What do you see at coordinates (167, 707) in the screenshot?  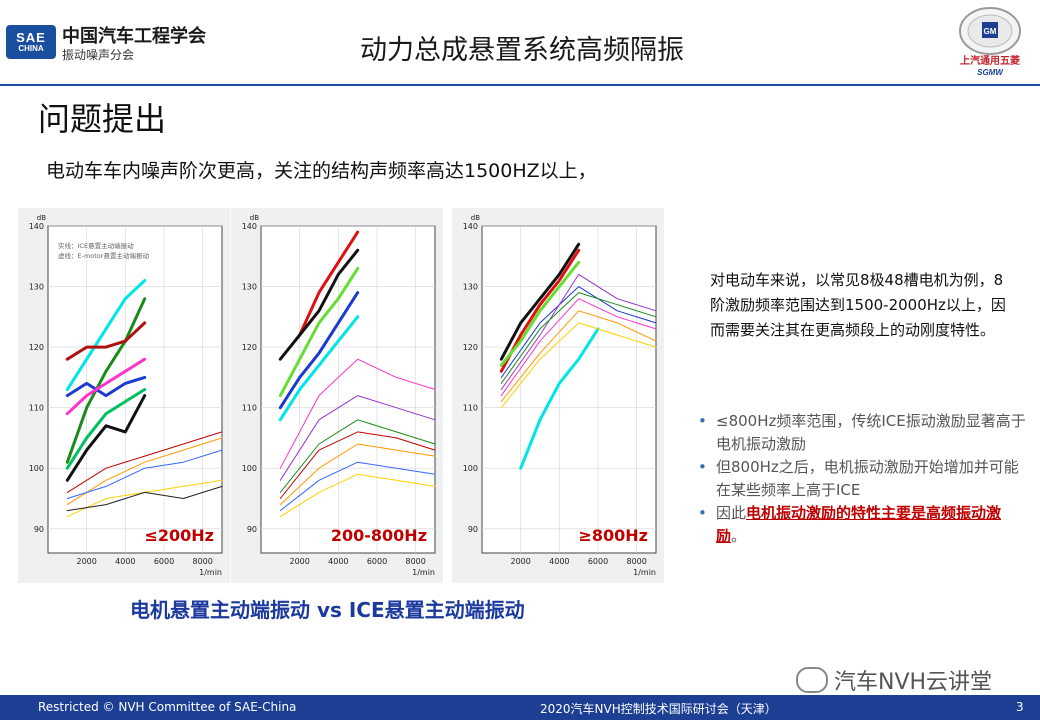 I see `footer-left: Restricted © NVH Committee of SAE-China` at bounding box center [167, 707].